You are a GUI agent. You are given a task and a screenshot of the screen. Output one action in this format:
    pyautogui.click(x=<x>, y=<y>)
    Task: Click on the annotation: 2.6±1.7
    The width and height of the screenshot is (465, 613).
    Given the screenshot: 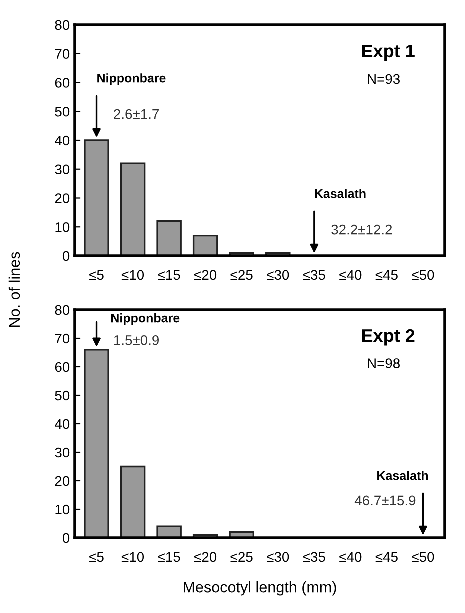 What is the action you would take?
    pyautogui.click(x=136, y=114)
    